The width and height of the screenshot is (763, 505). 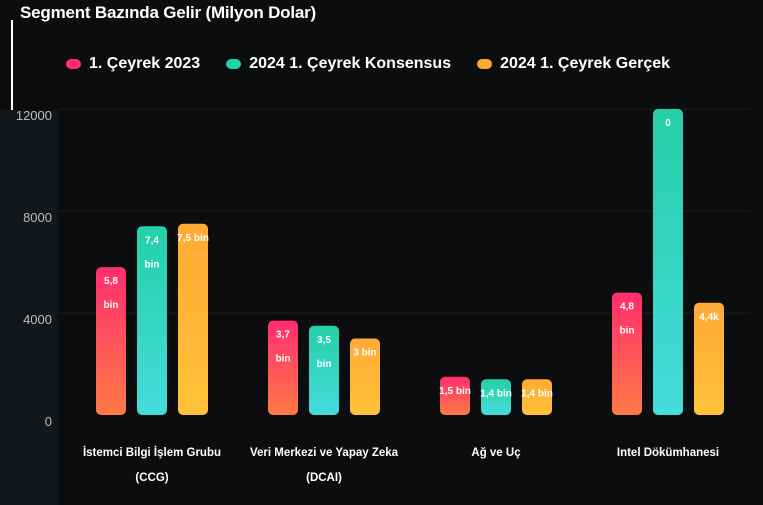 What do you see at coordinates (168, 12) in the screenshot?
I see `chart-title: Segment Bazında Gelir (Milyon Dolar)` at bounding box center [168, 12].